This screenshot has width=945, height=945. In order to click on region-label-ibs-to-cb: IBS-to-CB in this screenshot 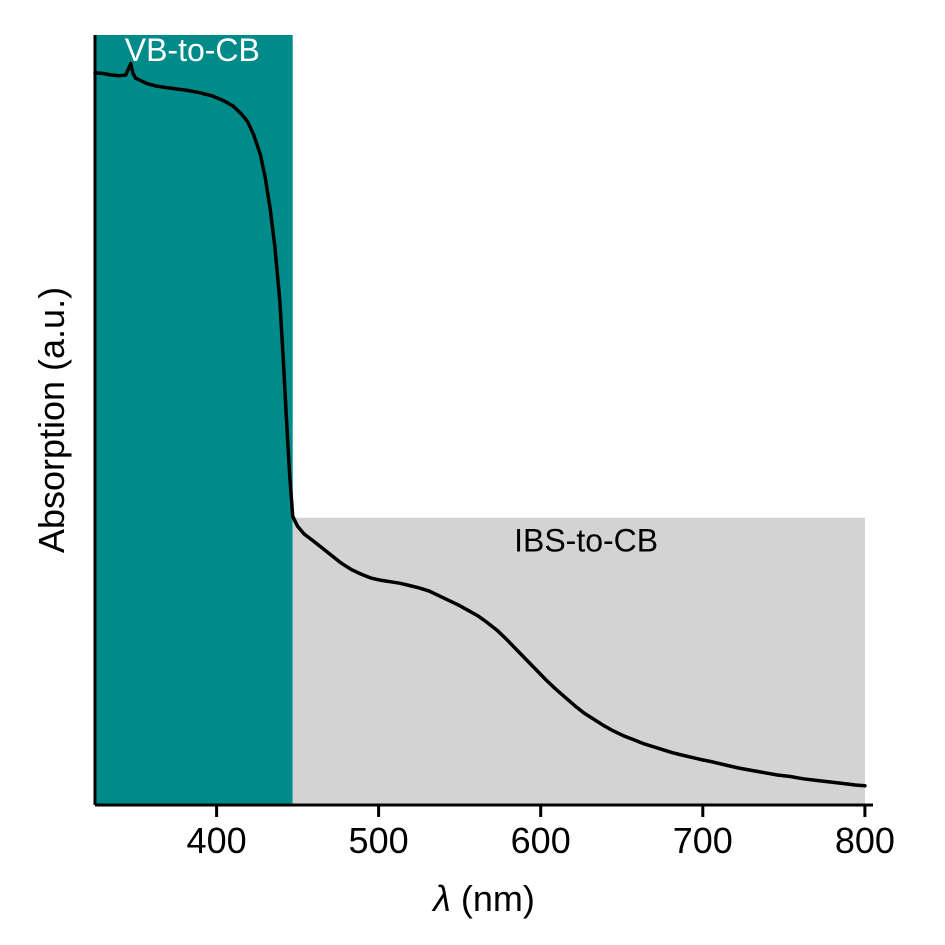, I will do `click(586, 541)`.